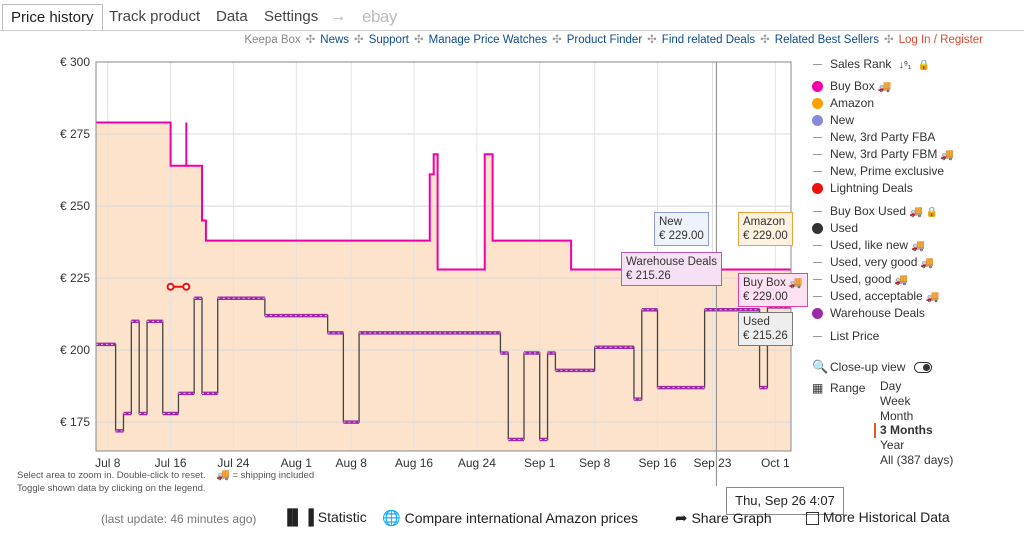  Describe the element at coordinates (775, 463) in the screenshot. I see `x-tick-label: Oct 1` at that location.